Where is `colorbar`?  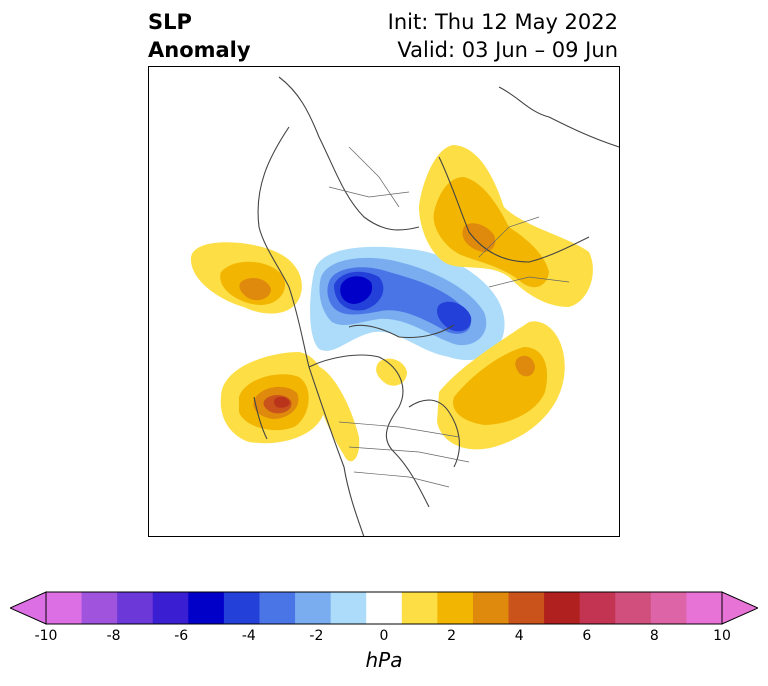 colorbar is located at coordinates (384, 608).